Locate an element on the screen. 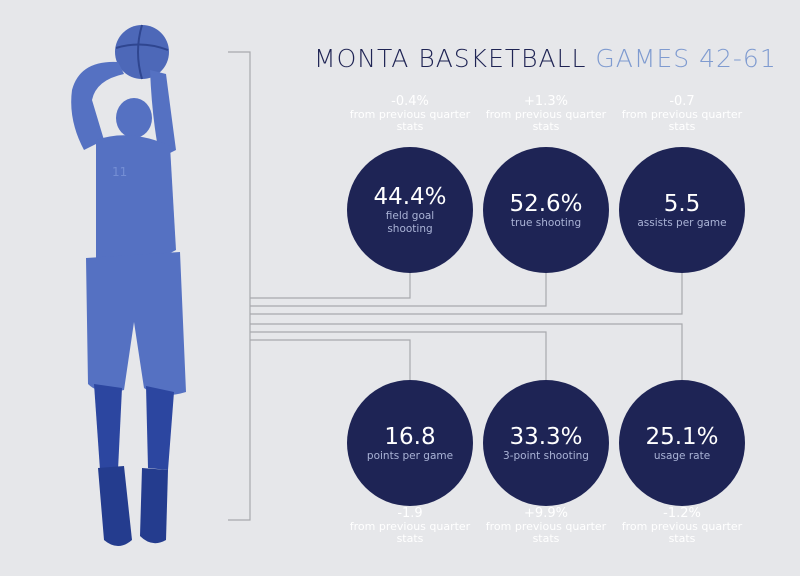 This screenshot has width=800, height=576. delta-value: -1.9 is located at coordinates (410, 513).